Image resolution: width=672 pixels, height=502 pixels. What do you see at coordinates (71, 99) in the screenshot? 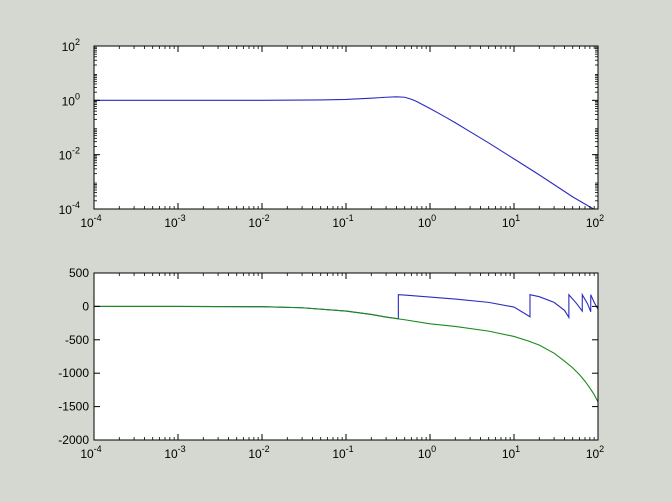
I see `y-tick-label: 10⁰` at bounding box center [71, 99].